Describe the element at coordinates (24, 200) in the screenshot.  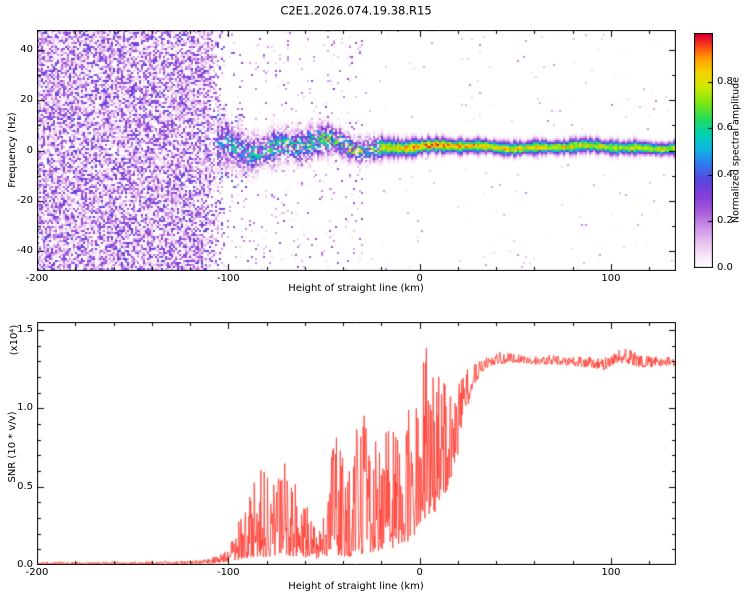
I see `tick-label: -20` at that location.